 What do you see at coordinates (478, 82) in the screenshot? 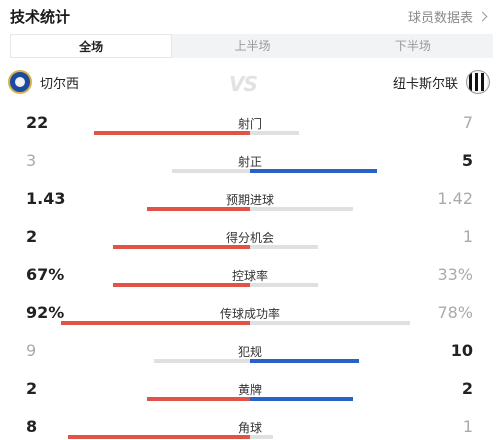
I see `newcastle-crest-icon` at bounding box center [478, 82].